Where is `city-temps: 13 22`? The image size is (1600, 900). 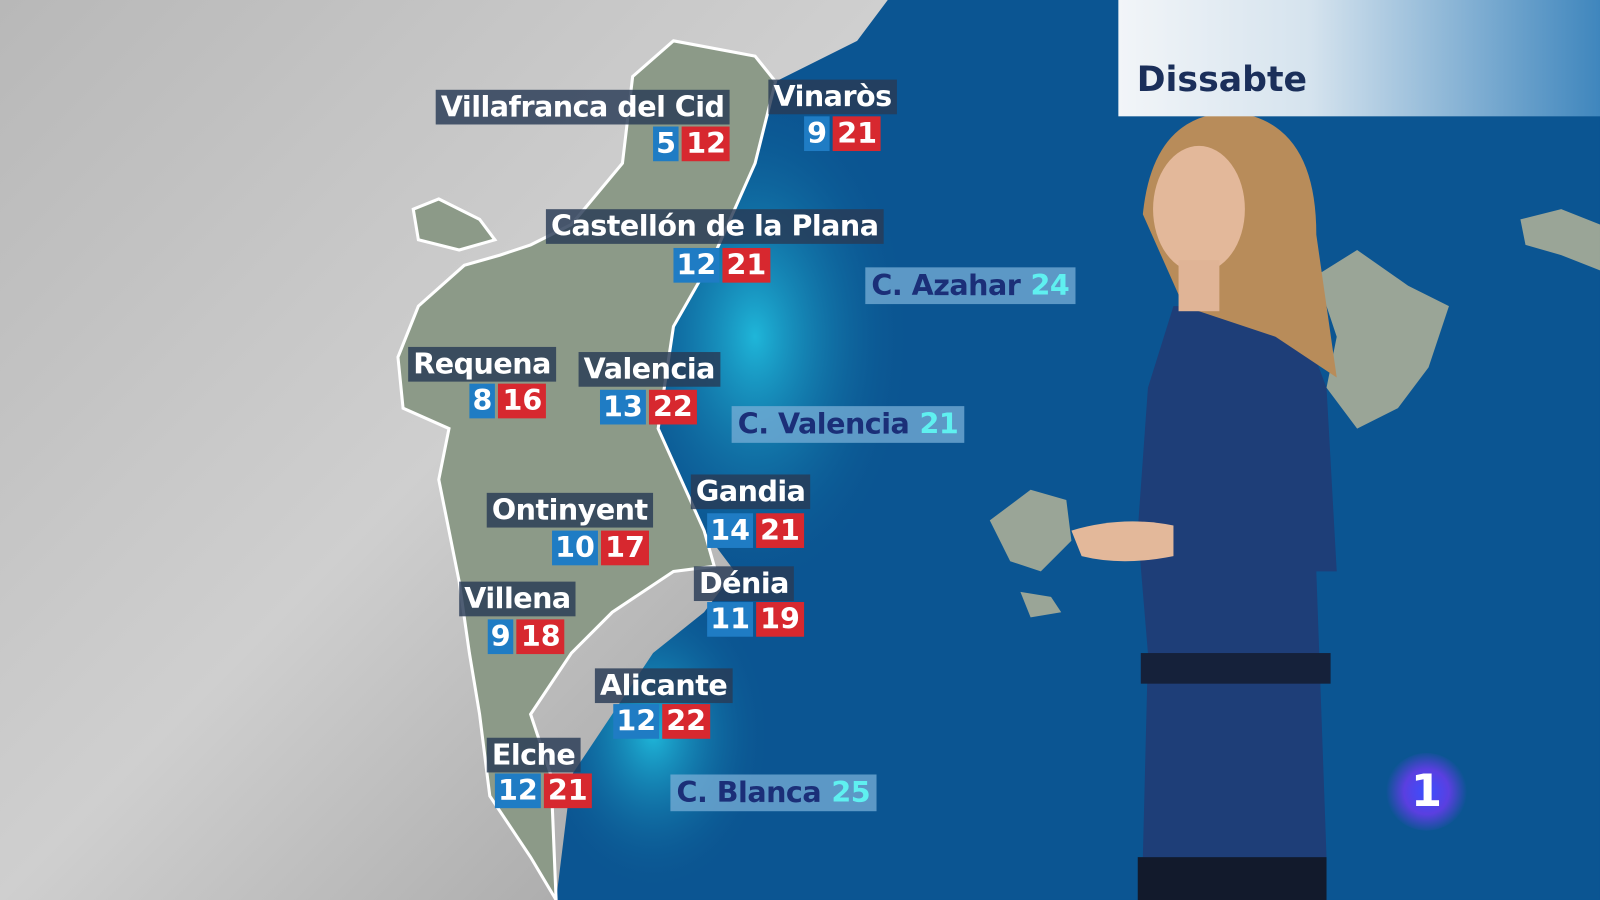 city-temps: 13 22 is located at coordinates (648, 407).